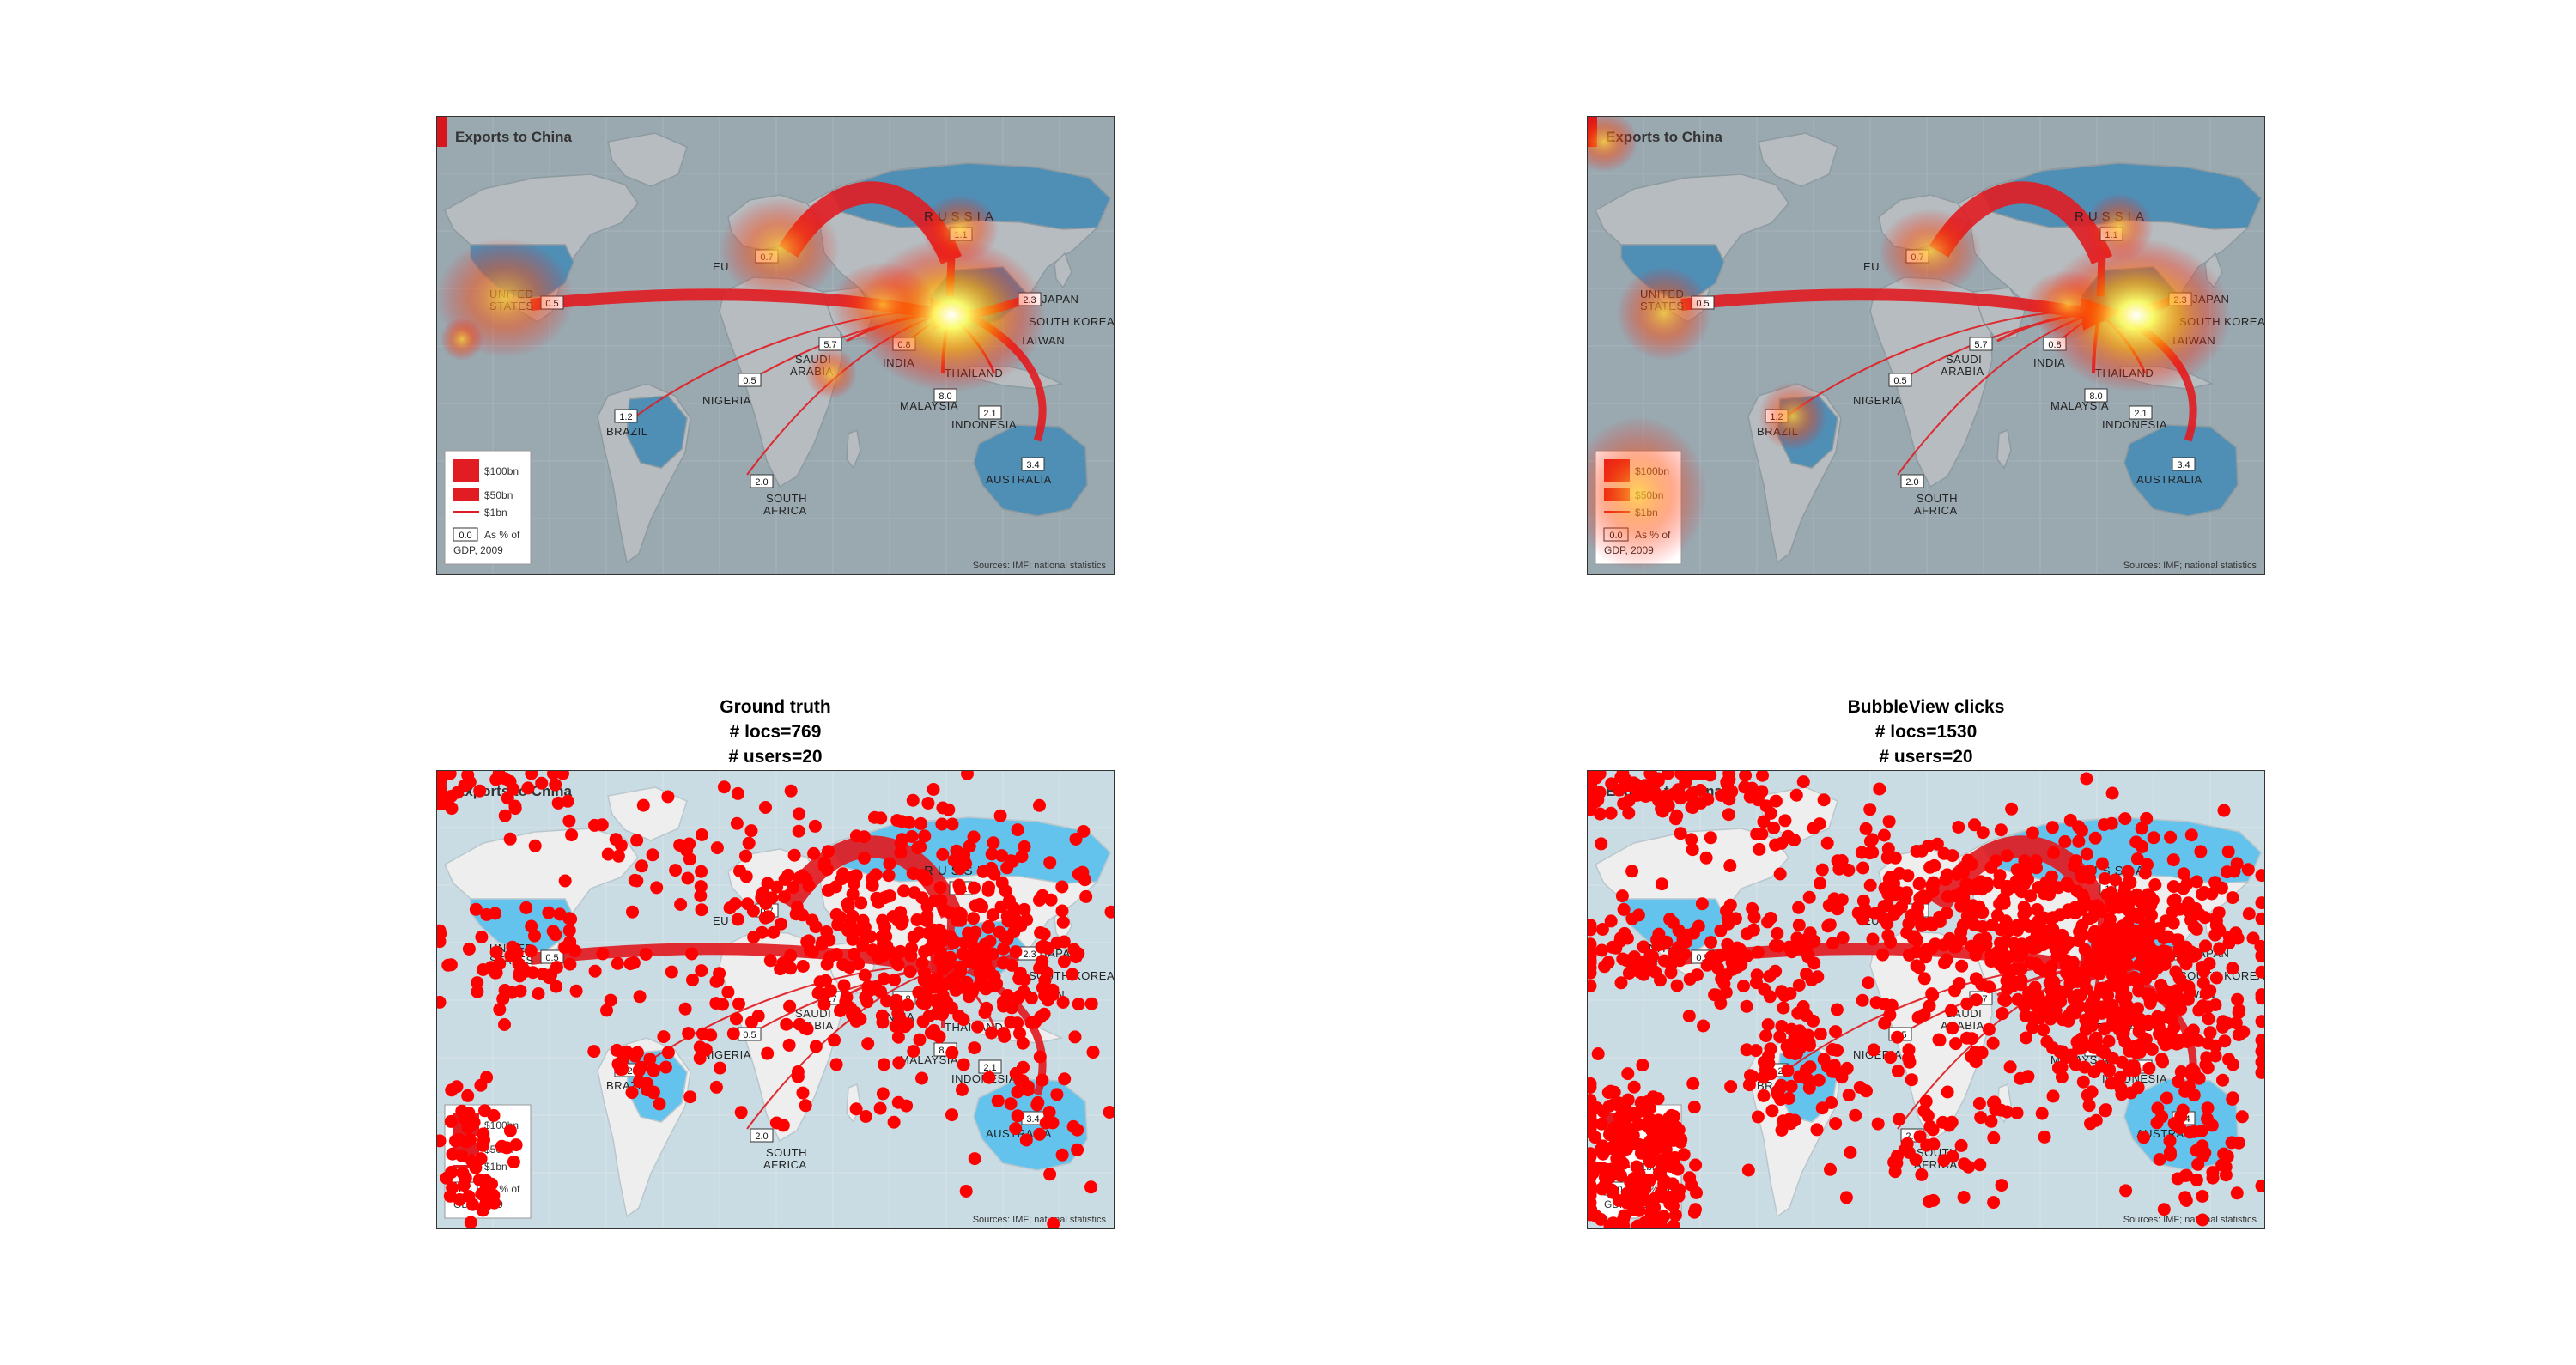 This screenshot has height=1365, width=2576. What do you see at coordinates (1962, 372) in the screenshot?
I see `label-saudi2: ARABIA` at bounding box center [1962, 372].